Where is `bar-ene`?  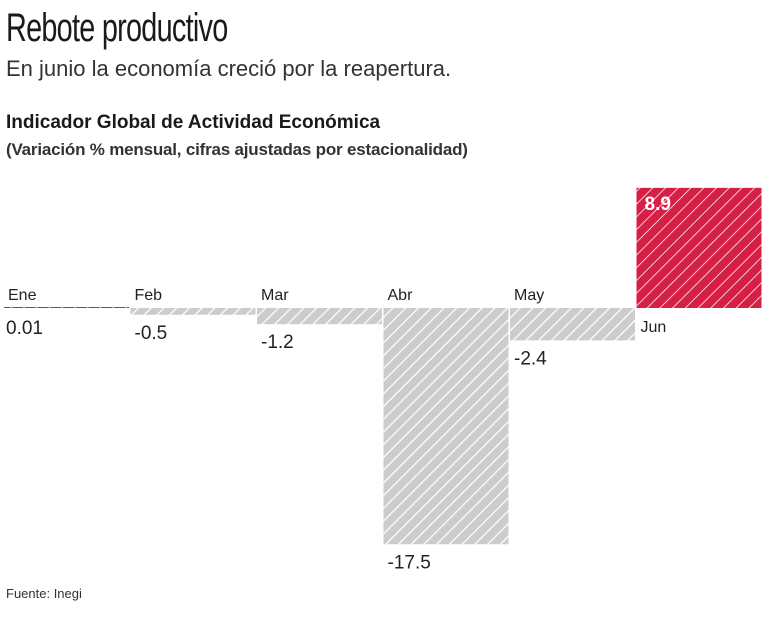 bar-ene is located at coordinates (66, 307).